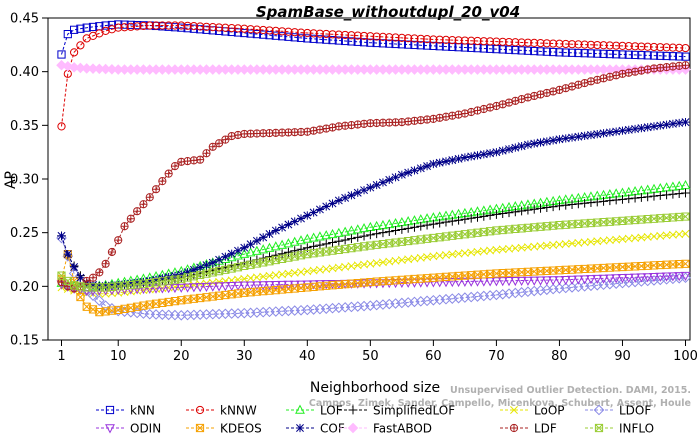 This screenshot has width=698, height=434. Describe the element at coordinates (61, 65) in the screenshot. I see `point-fastabod` at that location.